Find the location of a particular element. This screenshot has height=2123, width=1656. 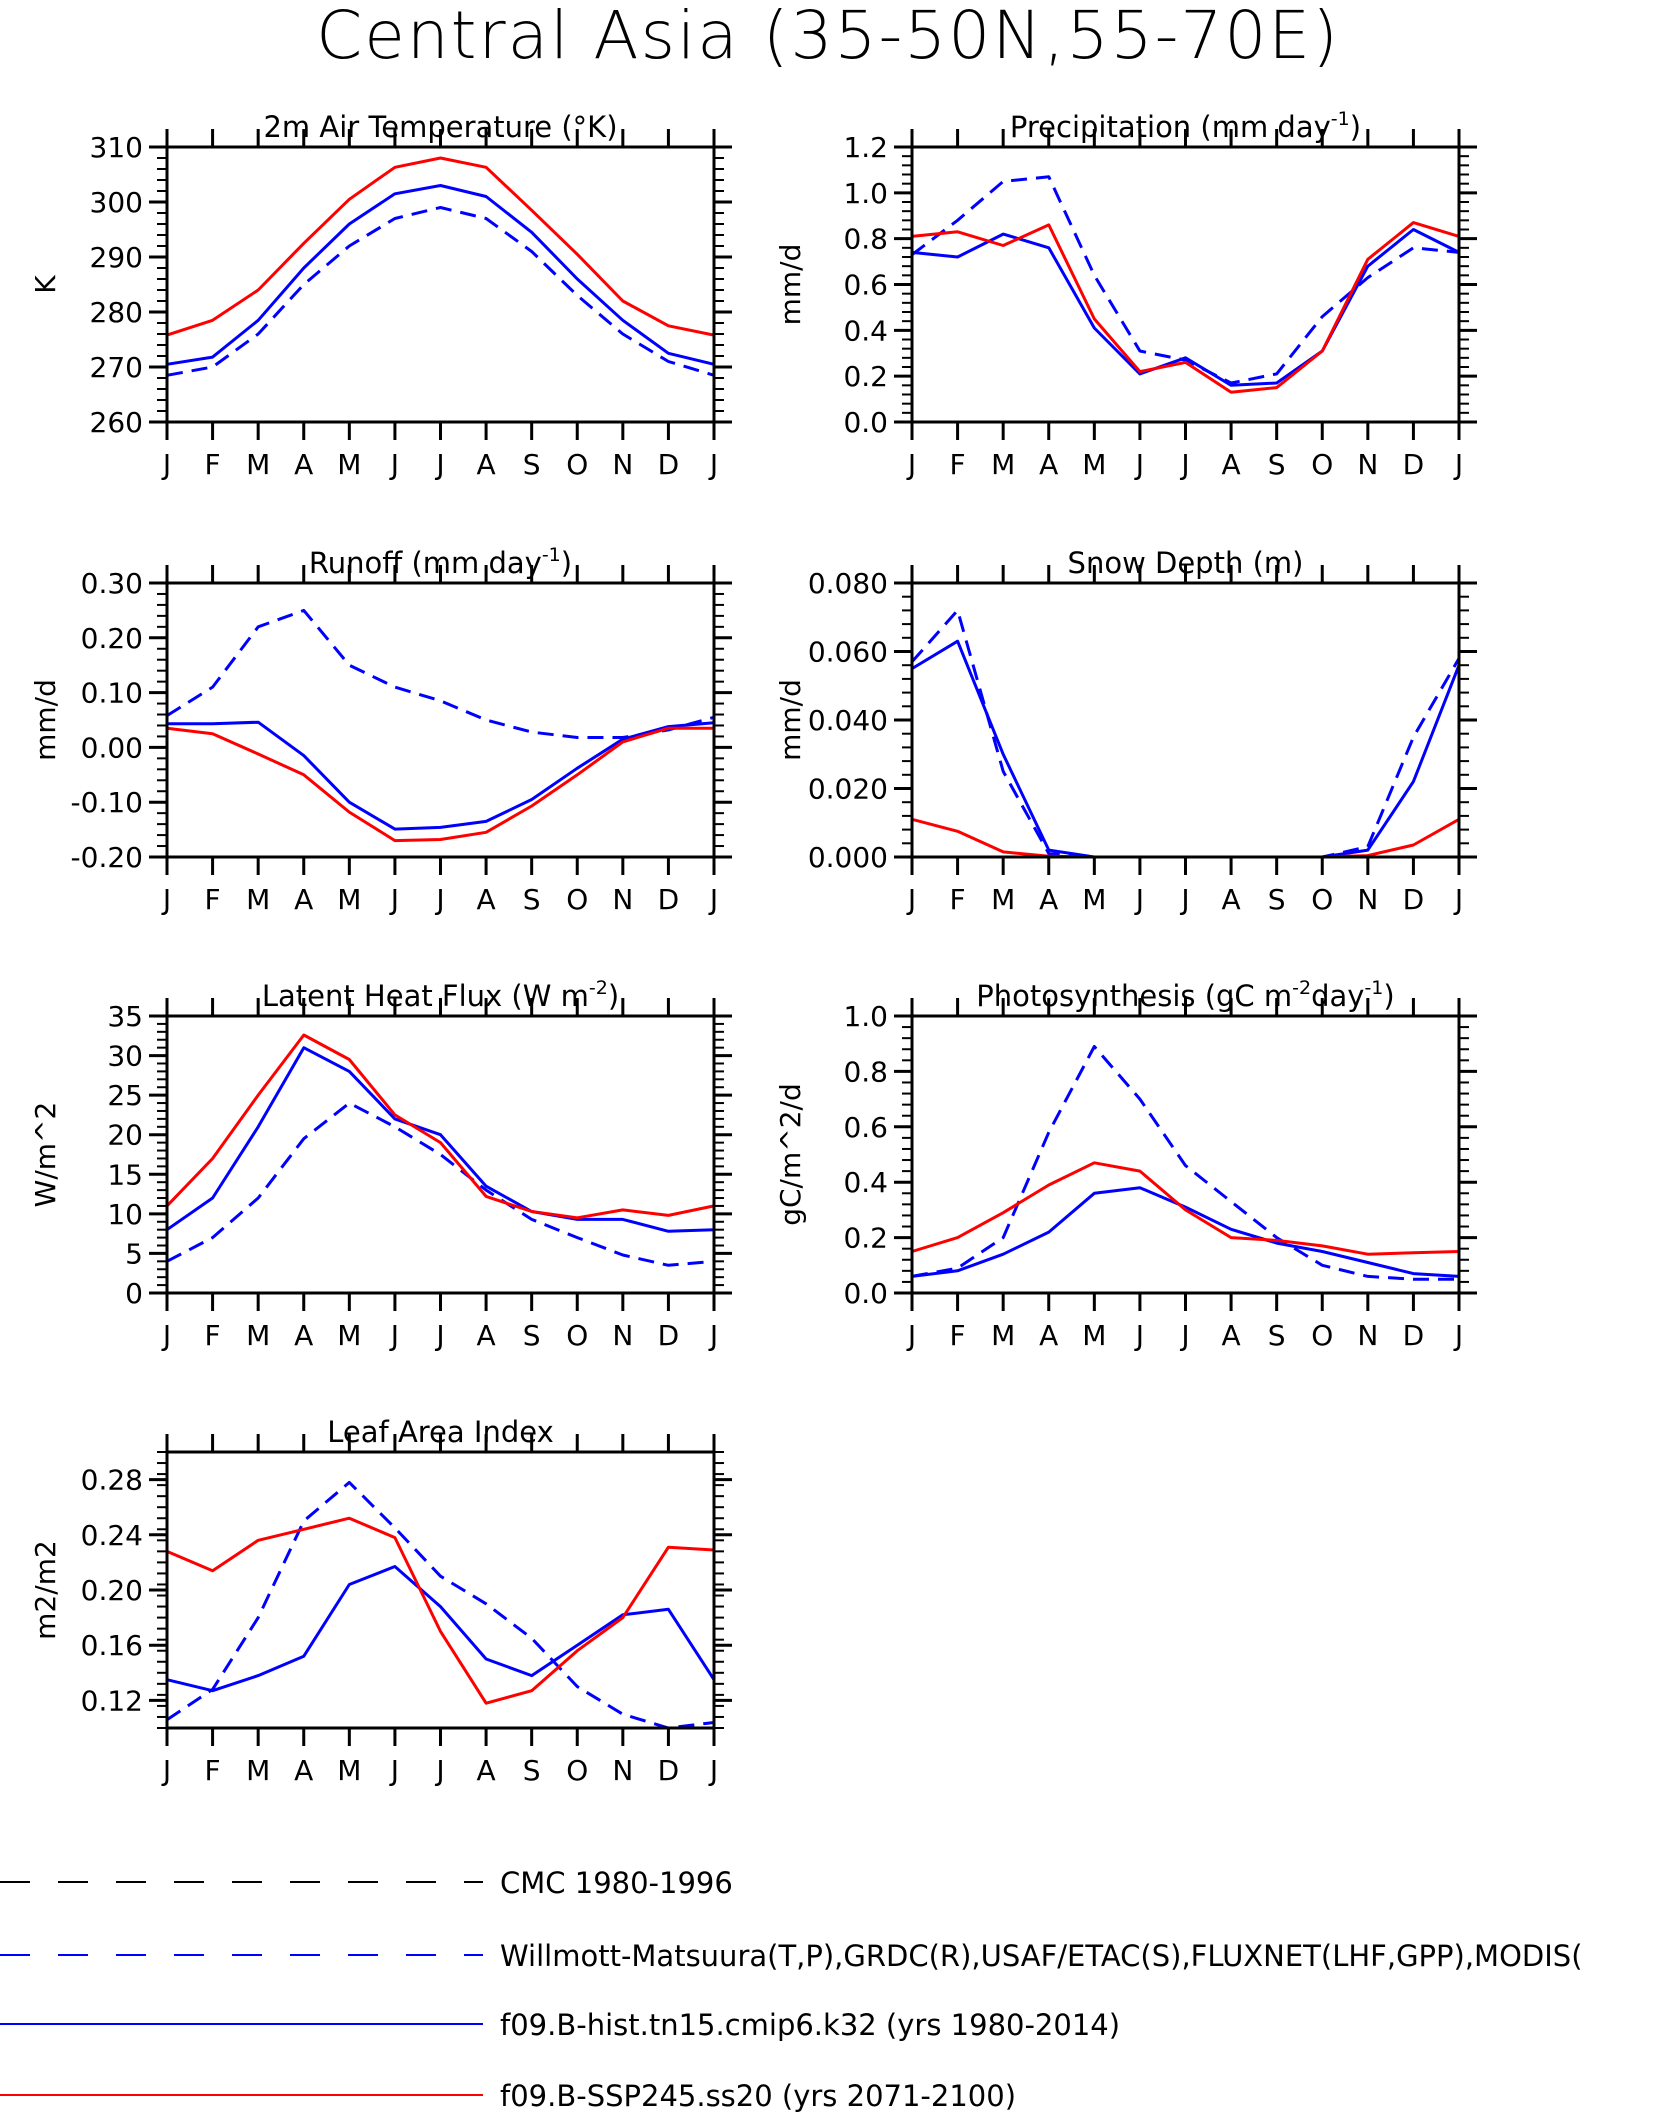

y-tick-label: 5 is located at coordinates (134, 1253).